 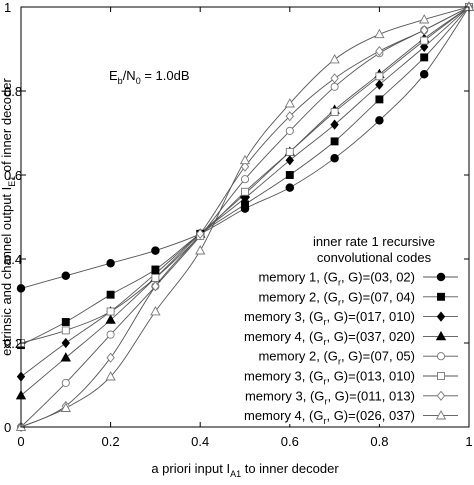 I want to click on legend-label-1: memory 1, (Gr, G)=(03, 02), so click(x=336, y=279).